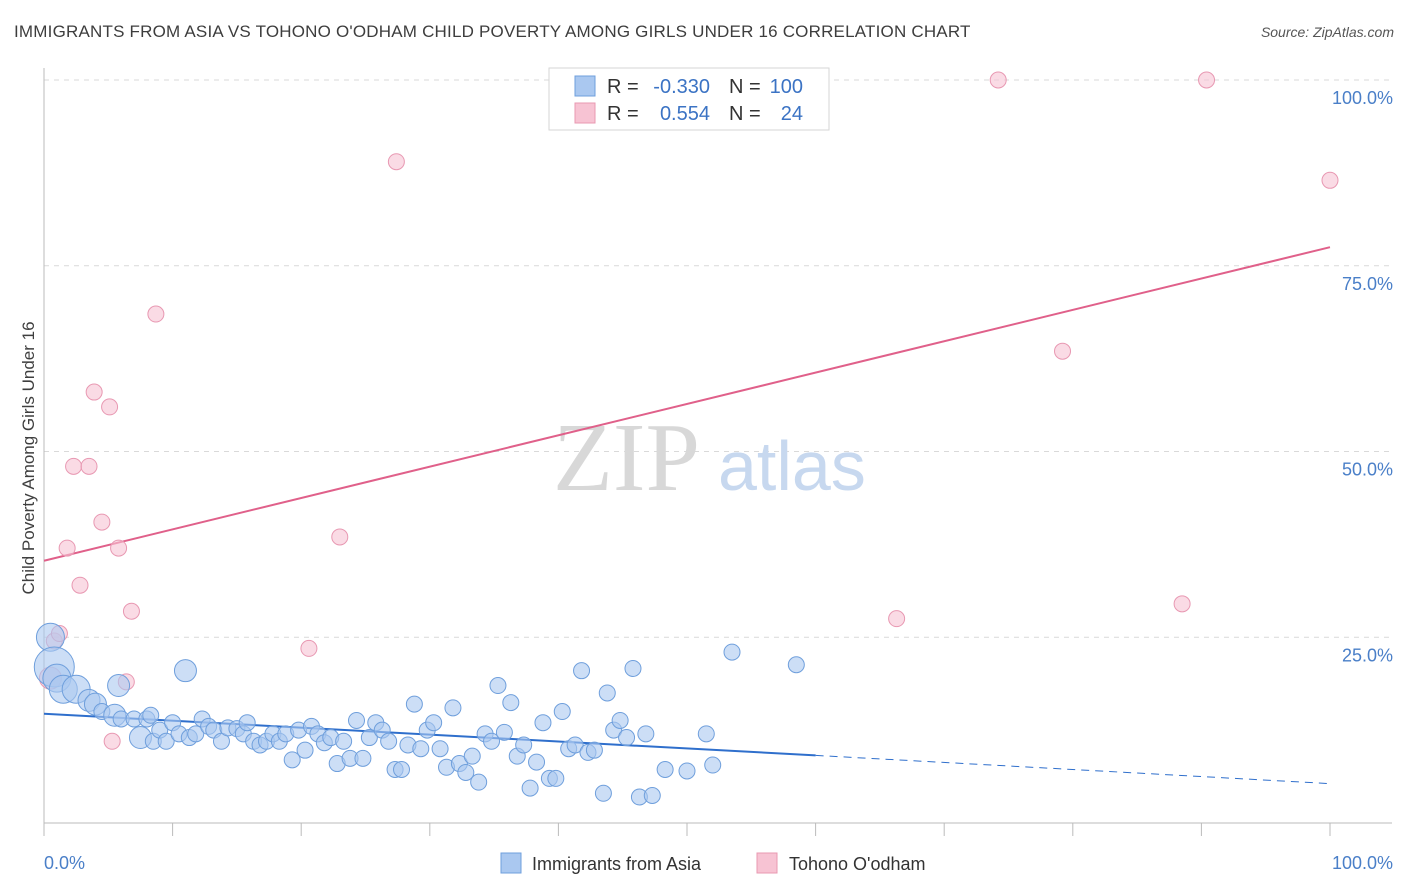 The width and height of the screenshot is (1406, 892). I want to click on legend-box: R = -0.330 N = 100 R = 0.554 N = 24, so click(689, 99).